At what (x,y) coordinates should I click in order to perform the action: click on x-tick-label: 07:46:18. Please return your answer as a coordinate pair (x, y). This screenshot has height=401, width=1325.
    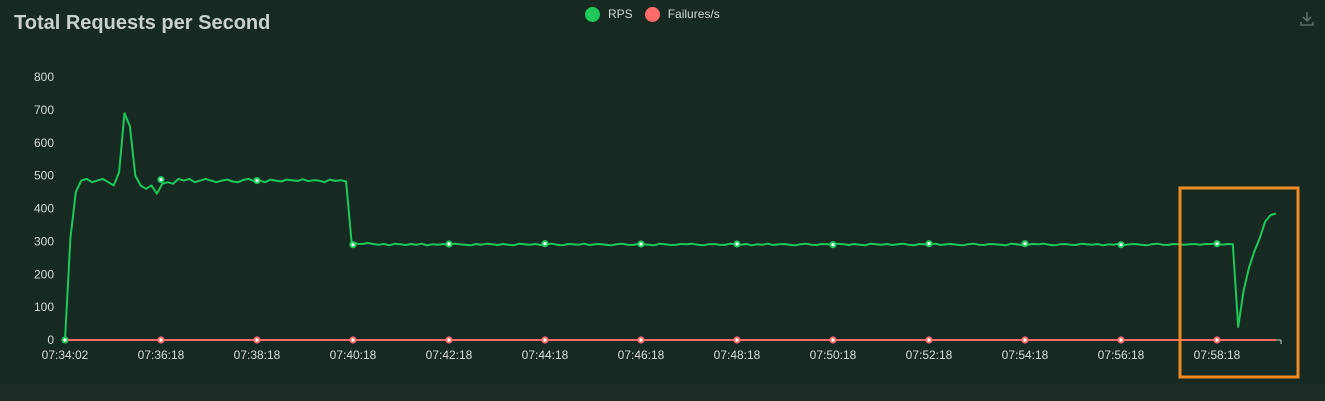
    Looking at the image, I should click on (641, 355).